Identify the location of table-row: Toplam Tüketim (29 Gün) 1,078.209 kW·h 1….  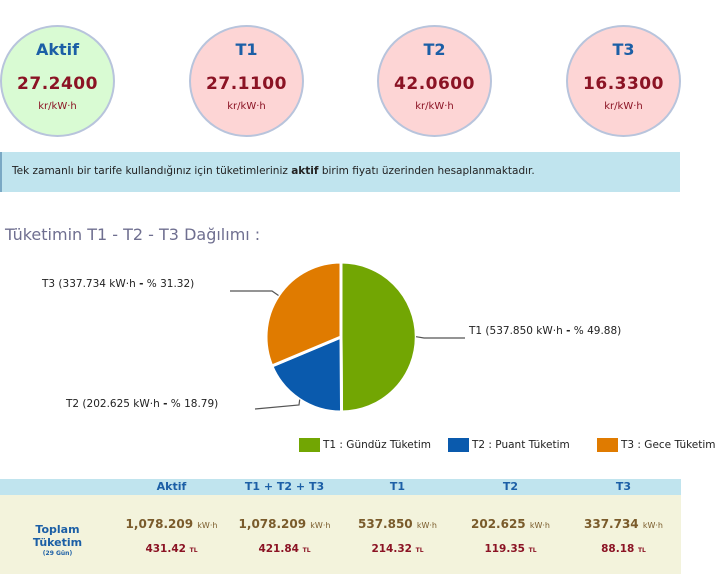
(340, 534).